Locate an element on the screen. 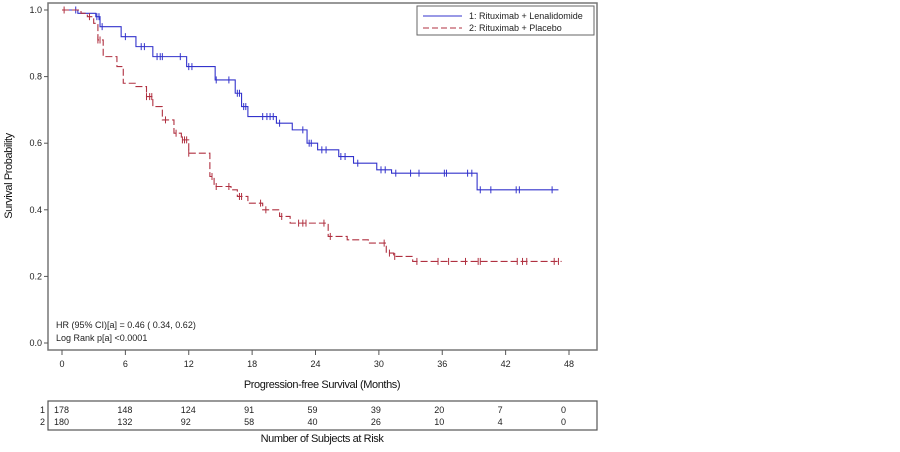  risk-cell: 91 is located at coordinates (249, 410).